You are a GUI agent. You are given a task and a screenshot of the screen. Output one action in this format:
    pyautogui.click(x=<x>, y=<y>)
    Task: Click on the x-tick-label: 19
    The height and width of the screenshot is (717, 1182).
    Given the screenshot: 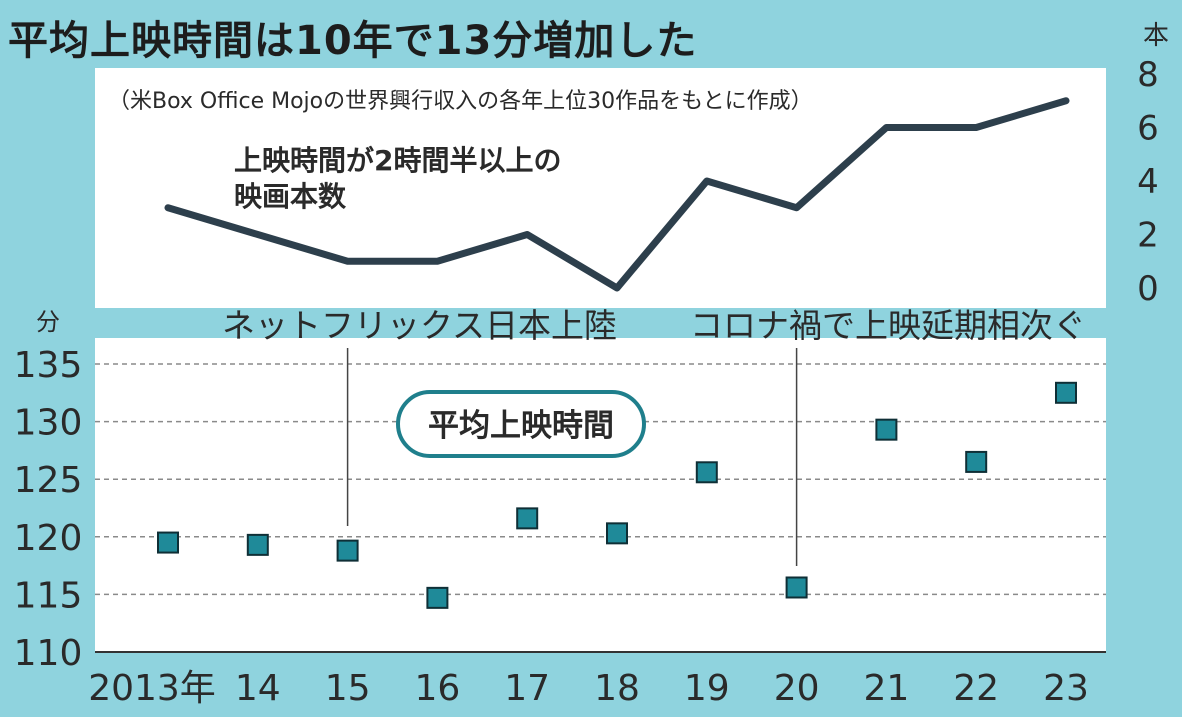 What is the action you would take?
    pyautogui.click(x=707, y=688)
    